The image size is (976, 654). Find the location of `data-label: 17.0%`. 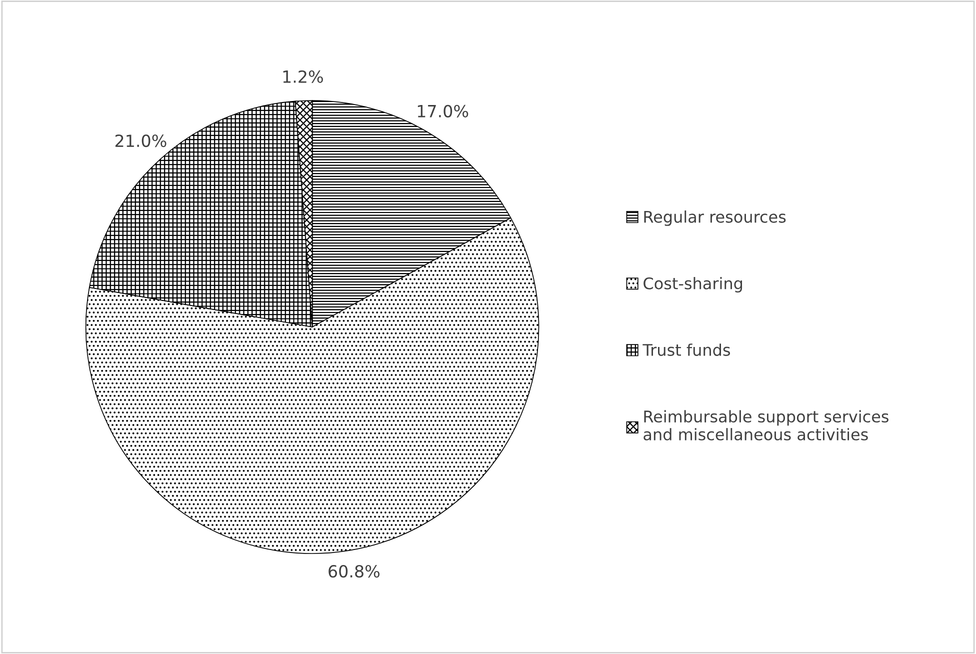

data-label: 17.0% is located at coordinates (443, 111).